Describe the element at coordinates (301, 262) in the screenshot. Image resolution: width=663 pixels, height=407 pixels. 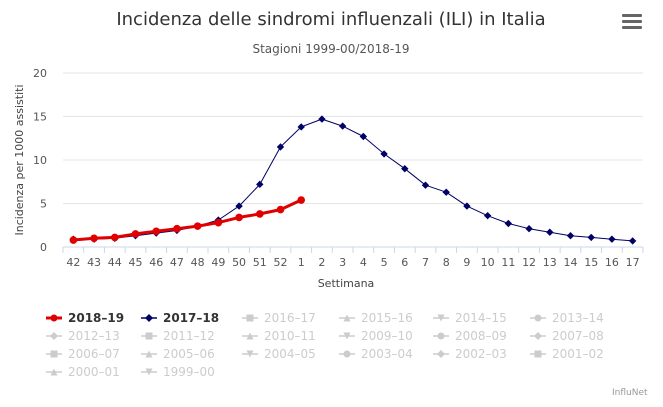
I see `x-tick-label: 1` at that location.